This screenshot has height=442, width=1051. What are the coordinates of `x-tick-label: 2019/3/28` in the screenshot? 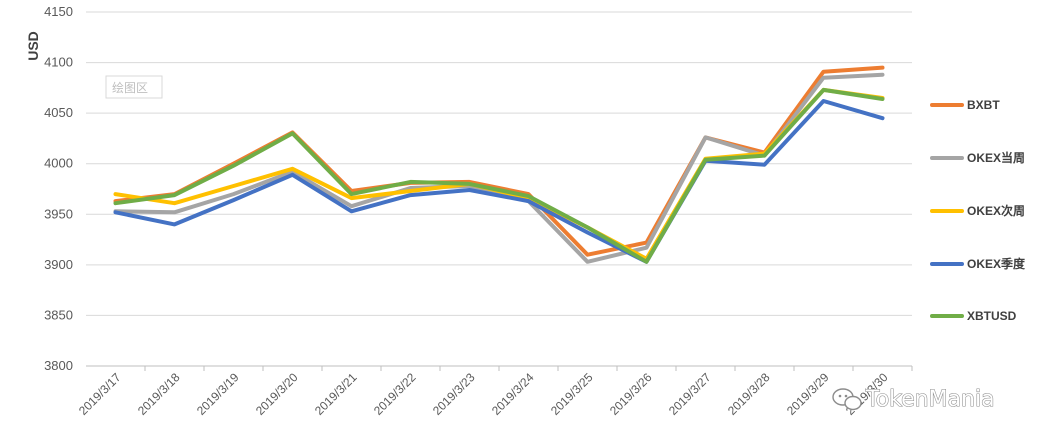 It's located at (749, 394).